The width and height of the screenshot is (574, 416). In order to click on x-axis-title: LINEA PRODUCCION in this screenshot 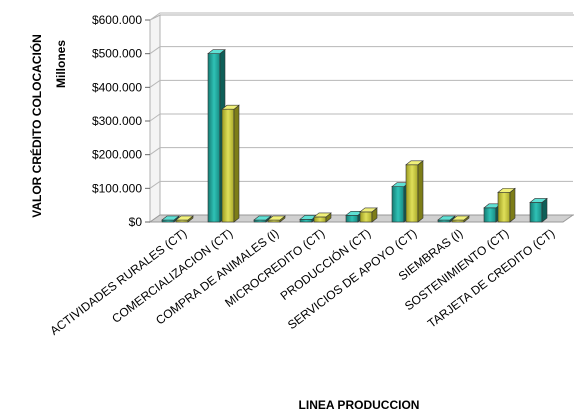, I will do `click(359, 405)`.